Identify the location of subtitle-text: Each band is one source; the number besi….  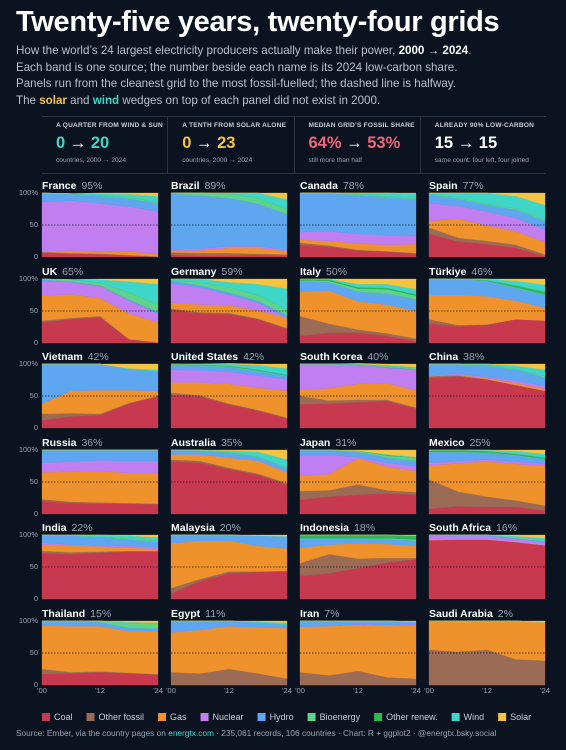
(237, 67).